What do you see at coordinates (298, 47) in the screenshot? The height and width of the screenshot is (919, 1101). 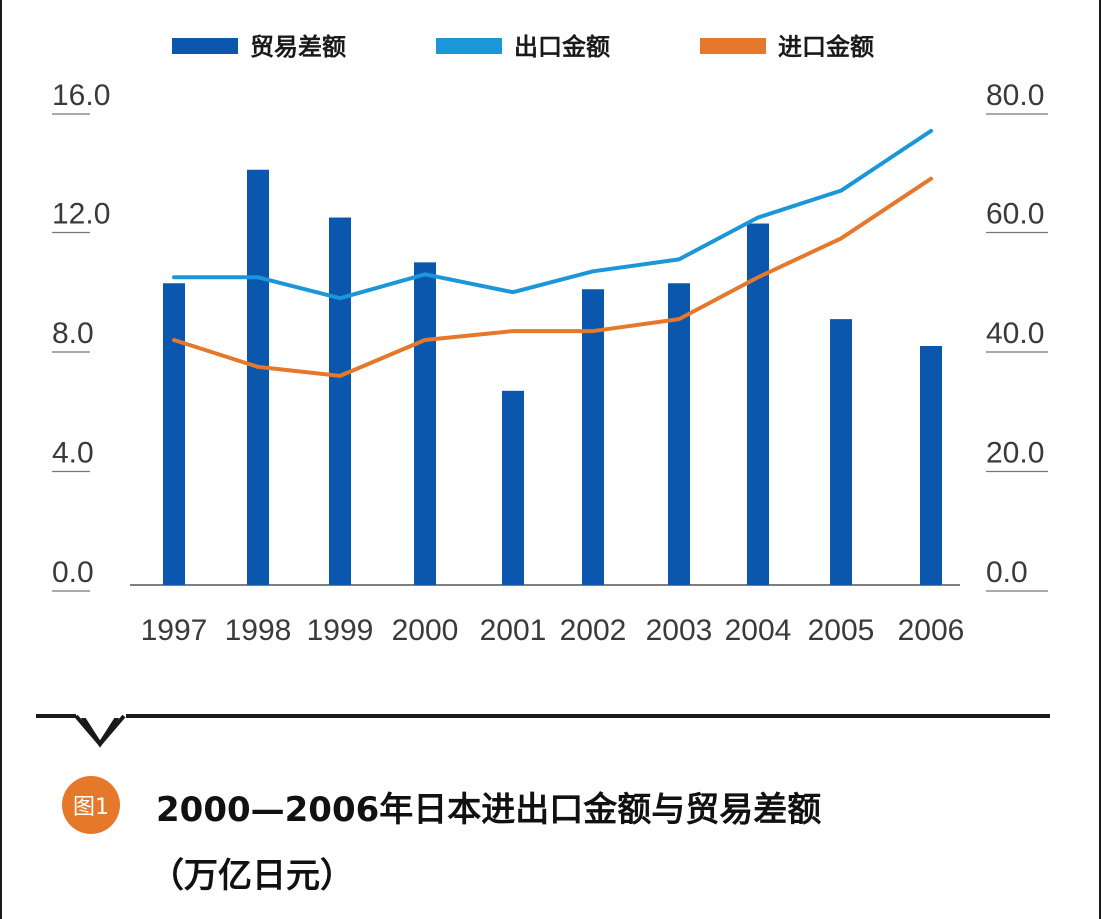 I see `legend-label: 贸易差额` at bounding box center [298, 47].